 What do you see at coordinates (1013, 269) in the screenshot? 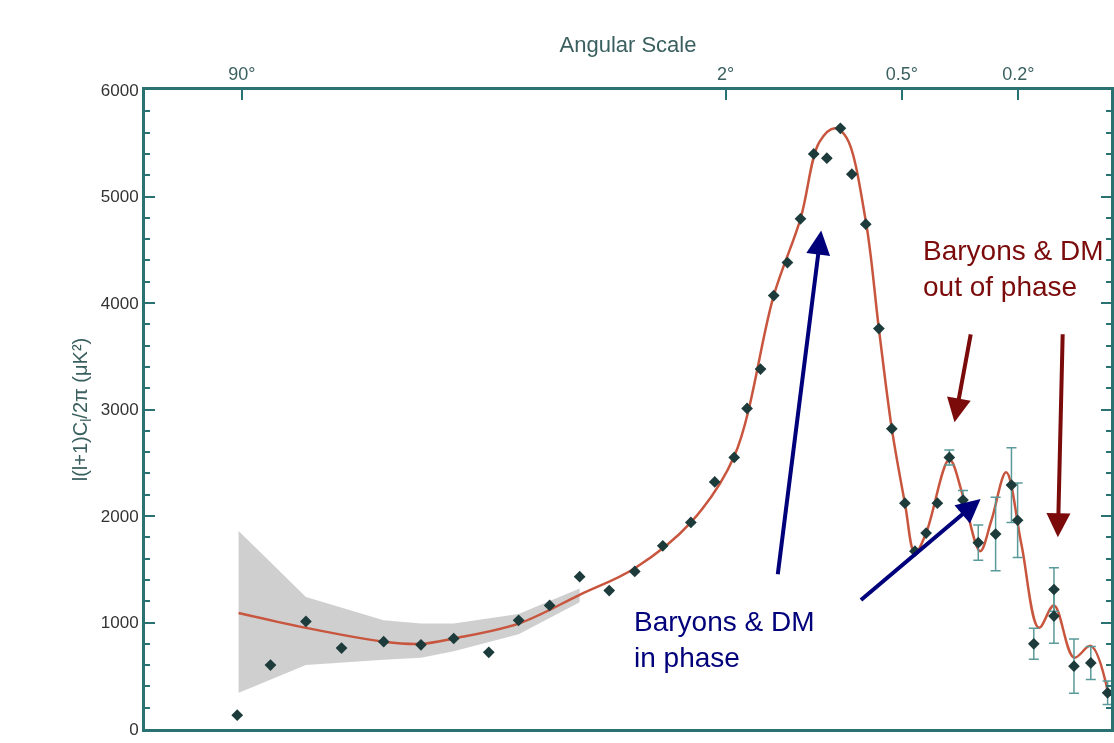
I see `annotation: Baryons & DM out of phase` at bounding box center [1013, 269].